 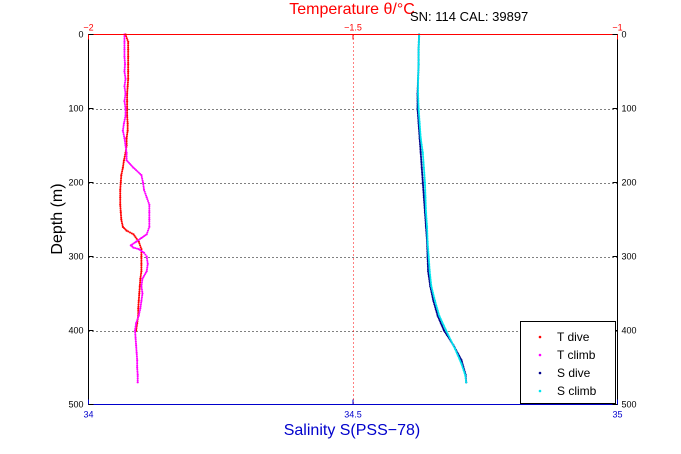 I want to click on series-s-climb, so click(x=442, y=208).